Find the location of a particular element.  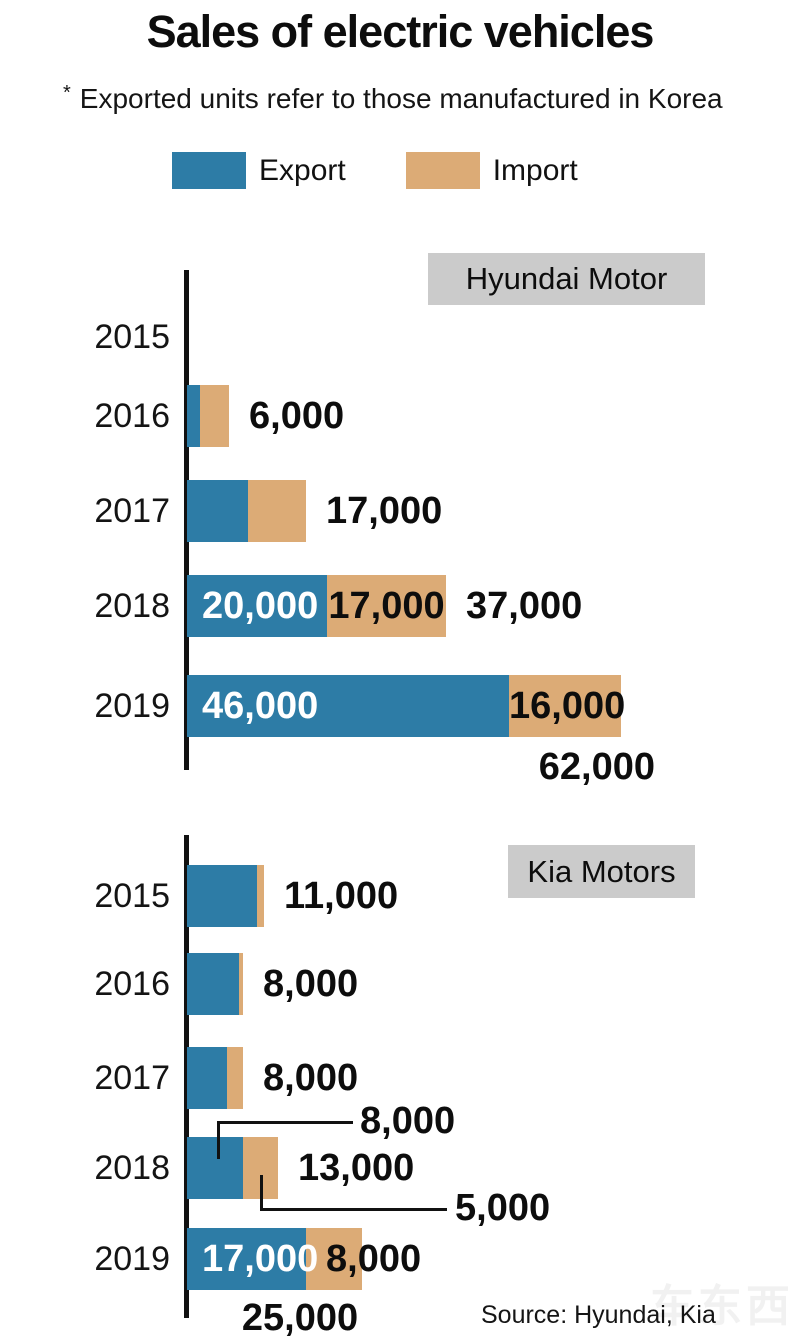

watermark: 车东西 is located at coordinates (722, 1306).